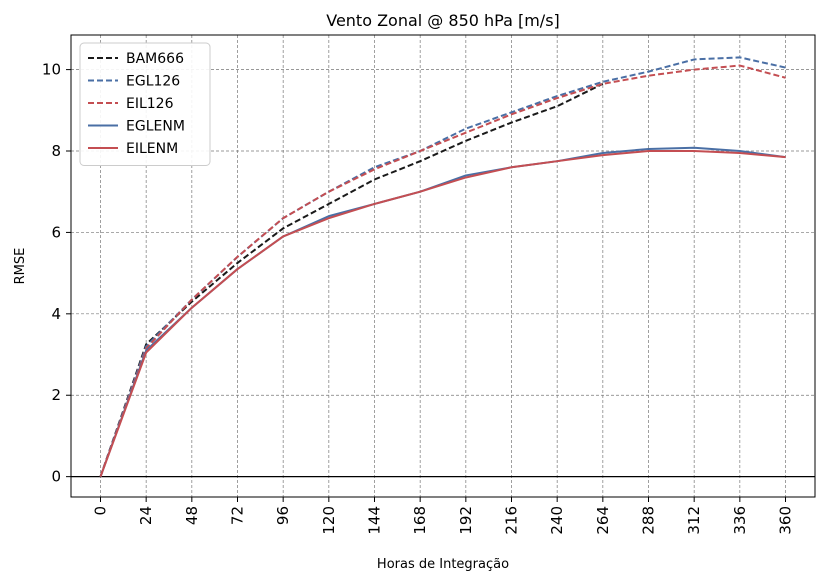 This screenshot has width=826, height=582. Describe the element at coordinates (56, 314) in the screenshot. I see `y-tick-label: 4` at that location.